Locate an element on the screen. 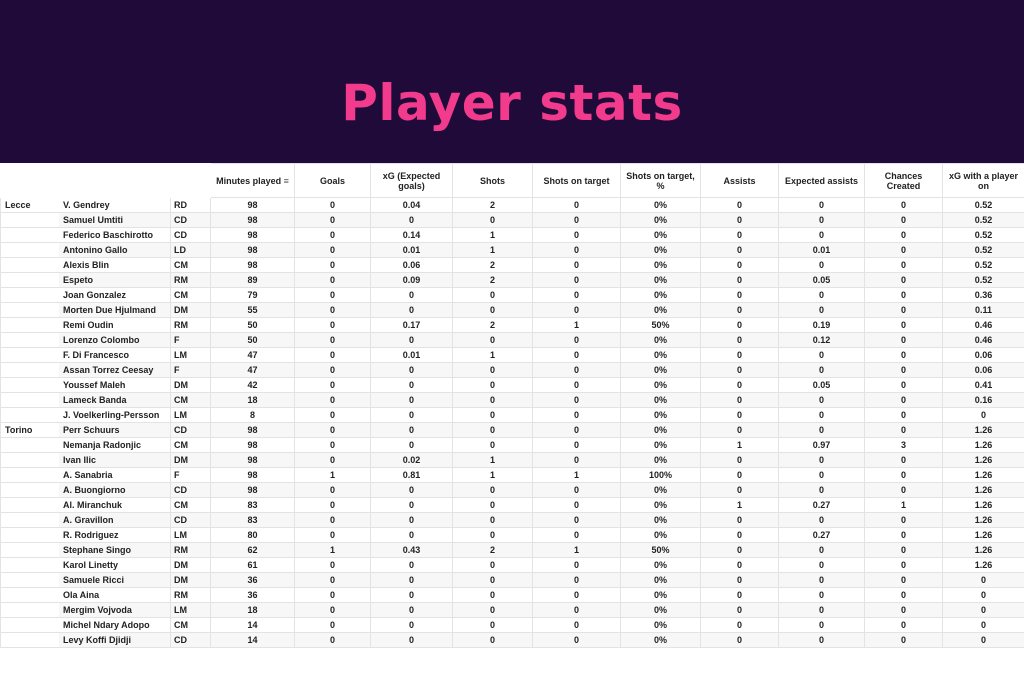 Image resolution: width=1024 pixels, height=683 pixels. header-expected-assists: Expected assists is located at coordinates (821, 180).